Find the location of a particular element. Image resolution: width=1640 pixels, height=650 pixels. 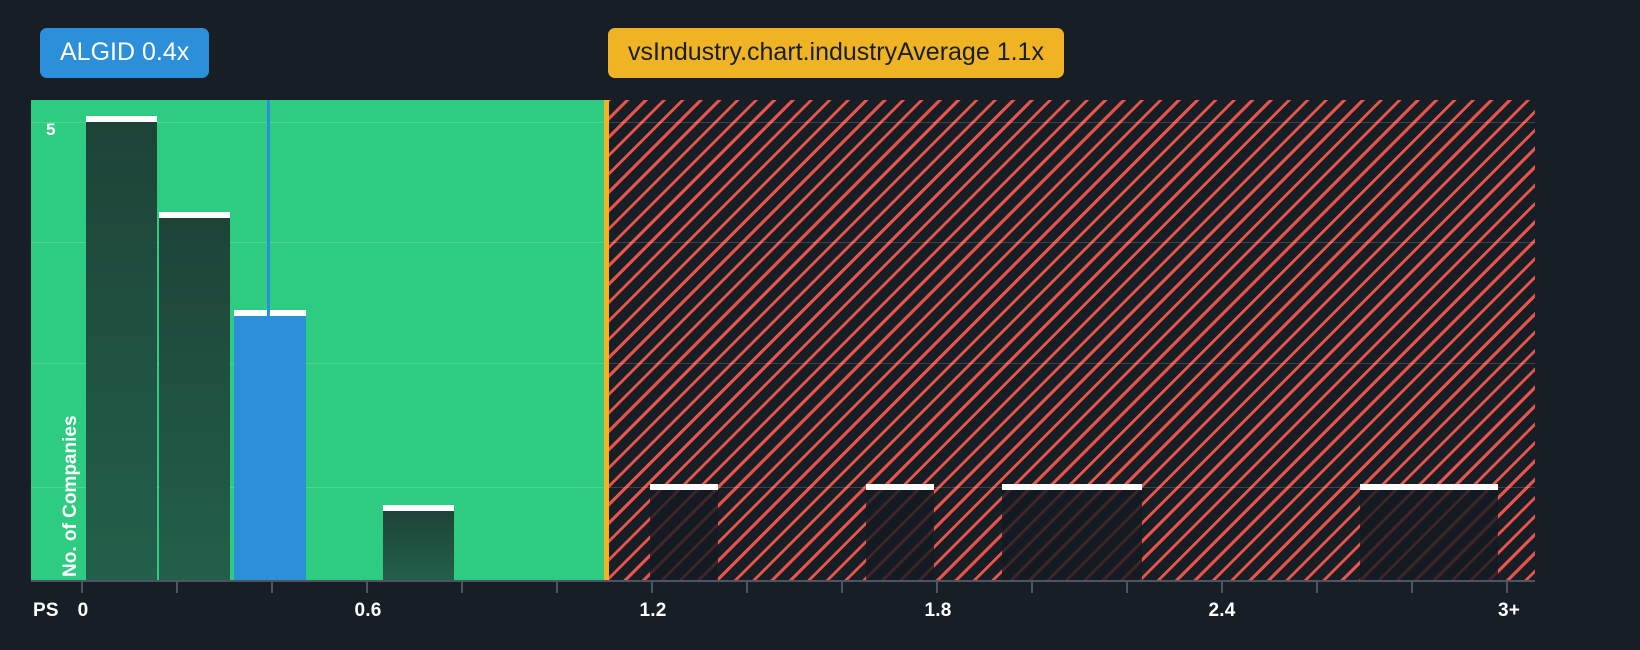

company-value-tooltip: ALGID 0.4x is located at coordinates (125, 53).